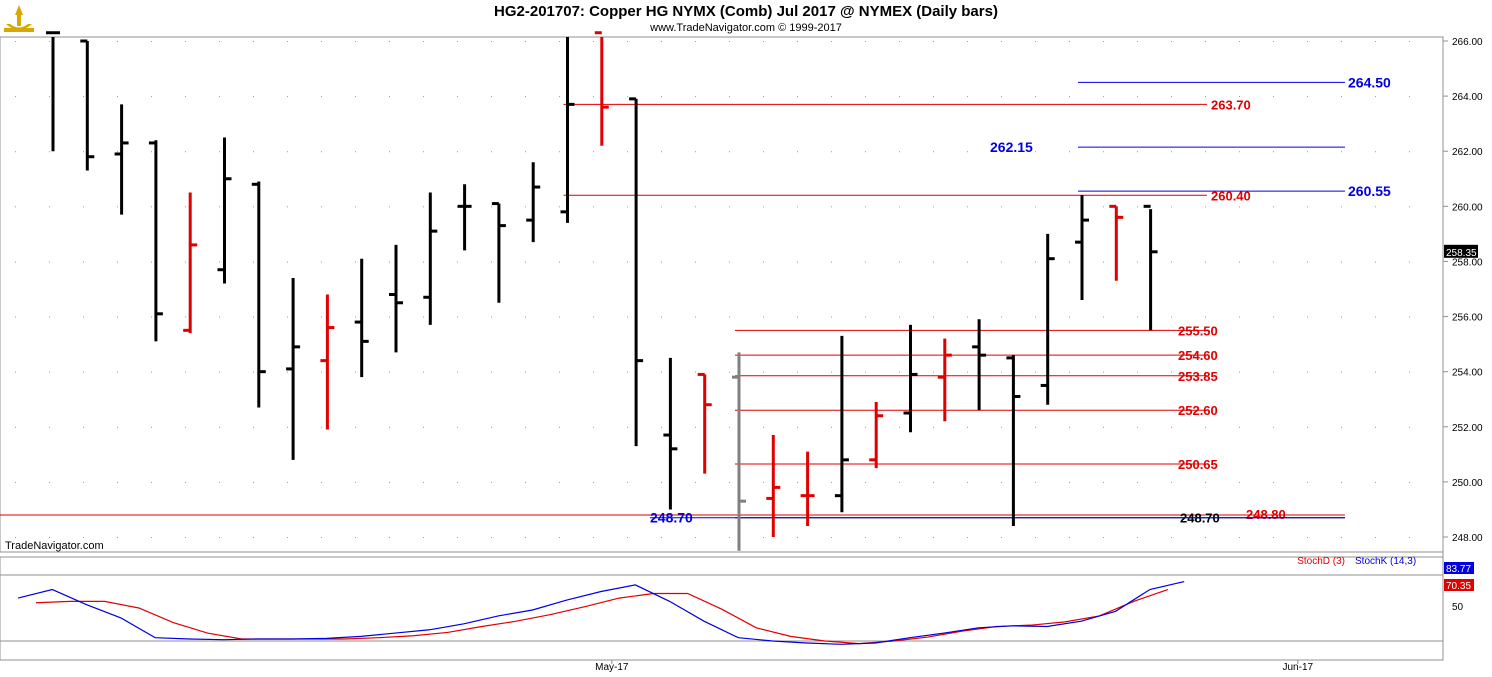 This screenshot has width=1492, height=677. I want to click on last-price-box, so click(1461, 251).